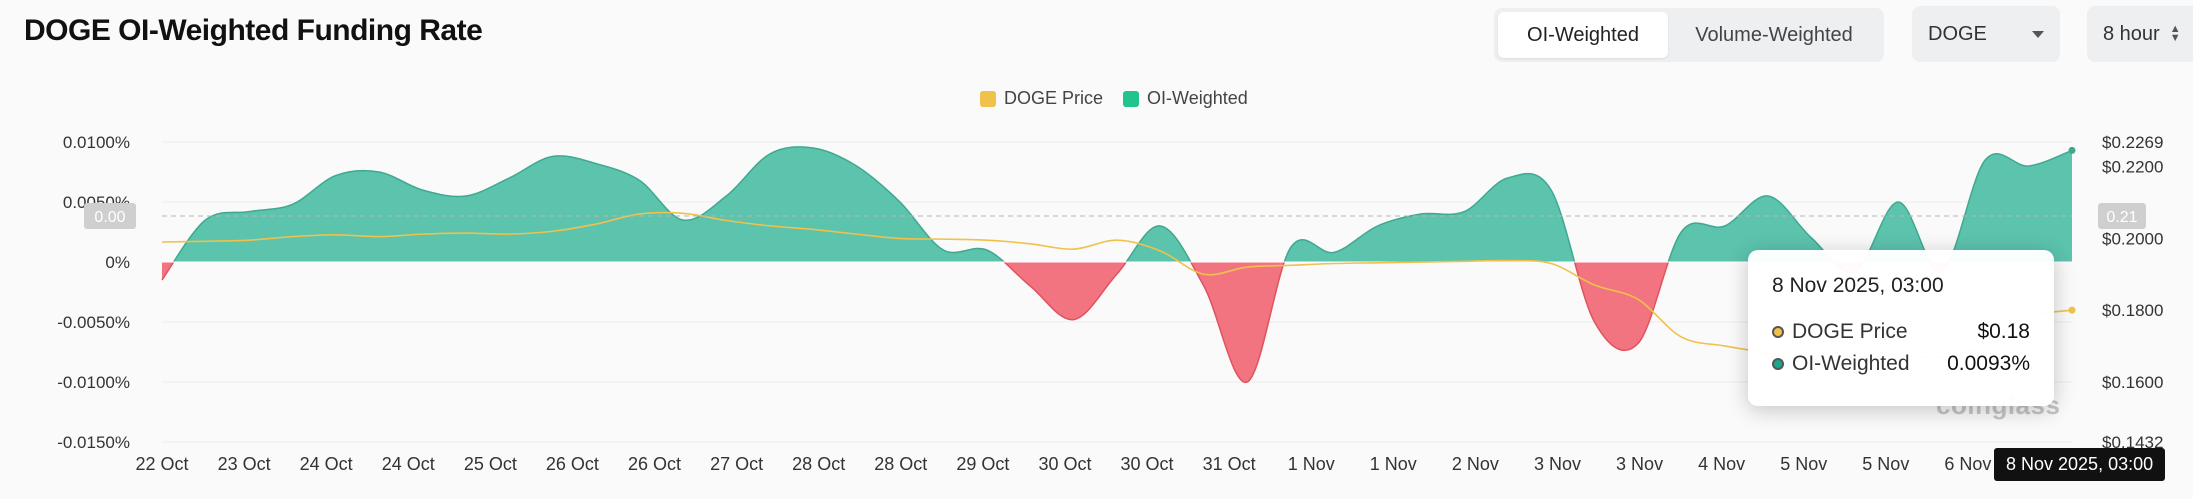 This screenshot has height=499, width=2193. I want to click on x-tick-label: 4 Nov, so click(1721, 464).